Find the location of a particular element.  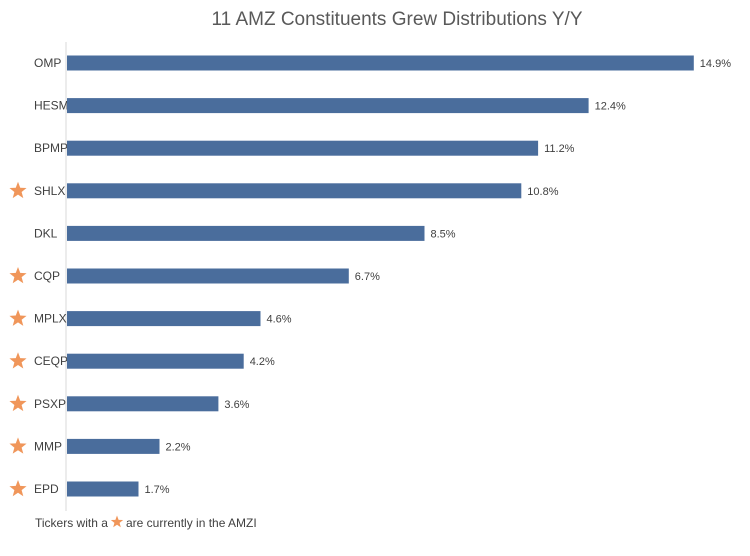

value-label-ceqp: 4.2% is located at coordinates (262, 362).